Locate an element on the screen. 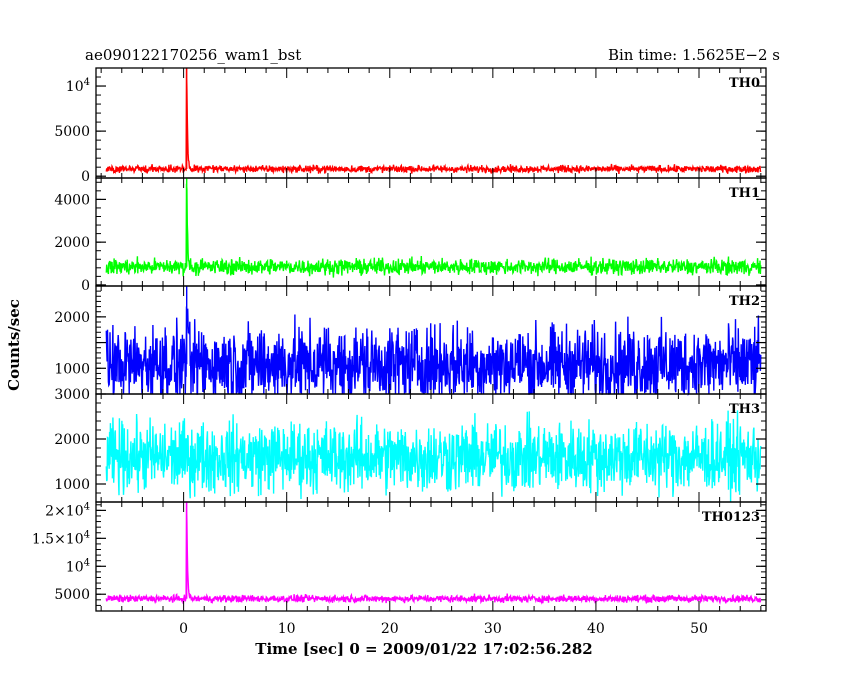  header-right: Bin time: 1.5625E−2 s is located at coordinates (694, 55).